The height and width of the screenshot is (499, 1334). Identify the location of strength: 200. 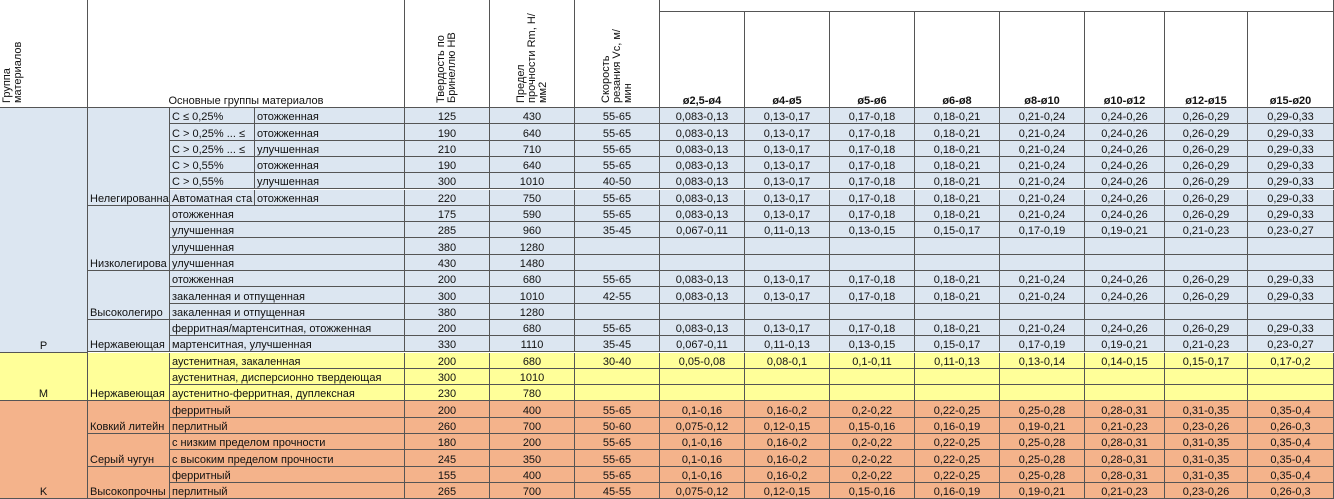
(532, 442).